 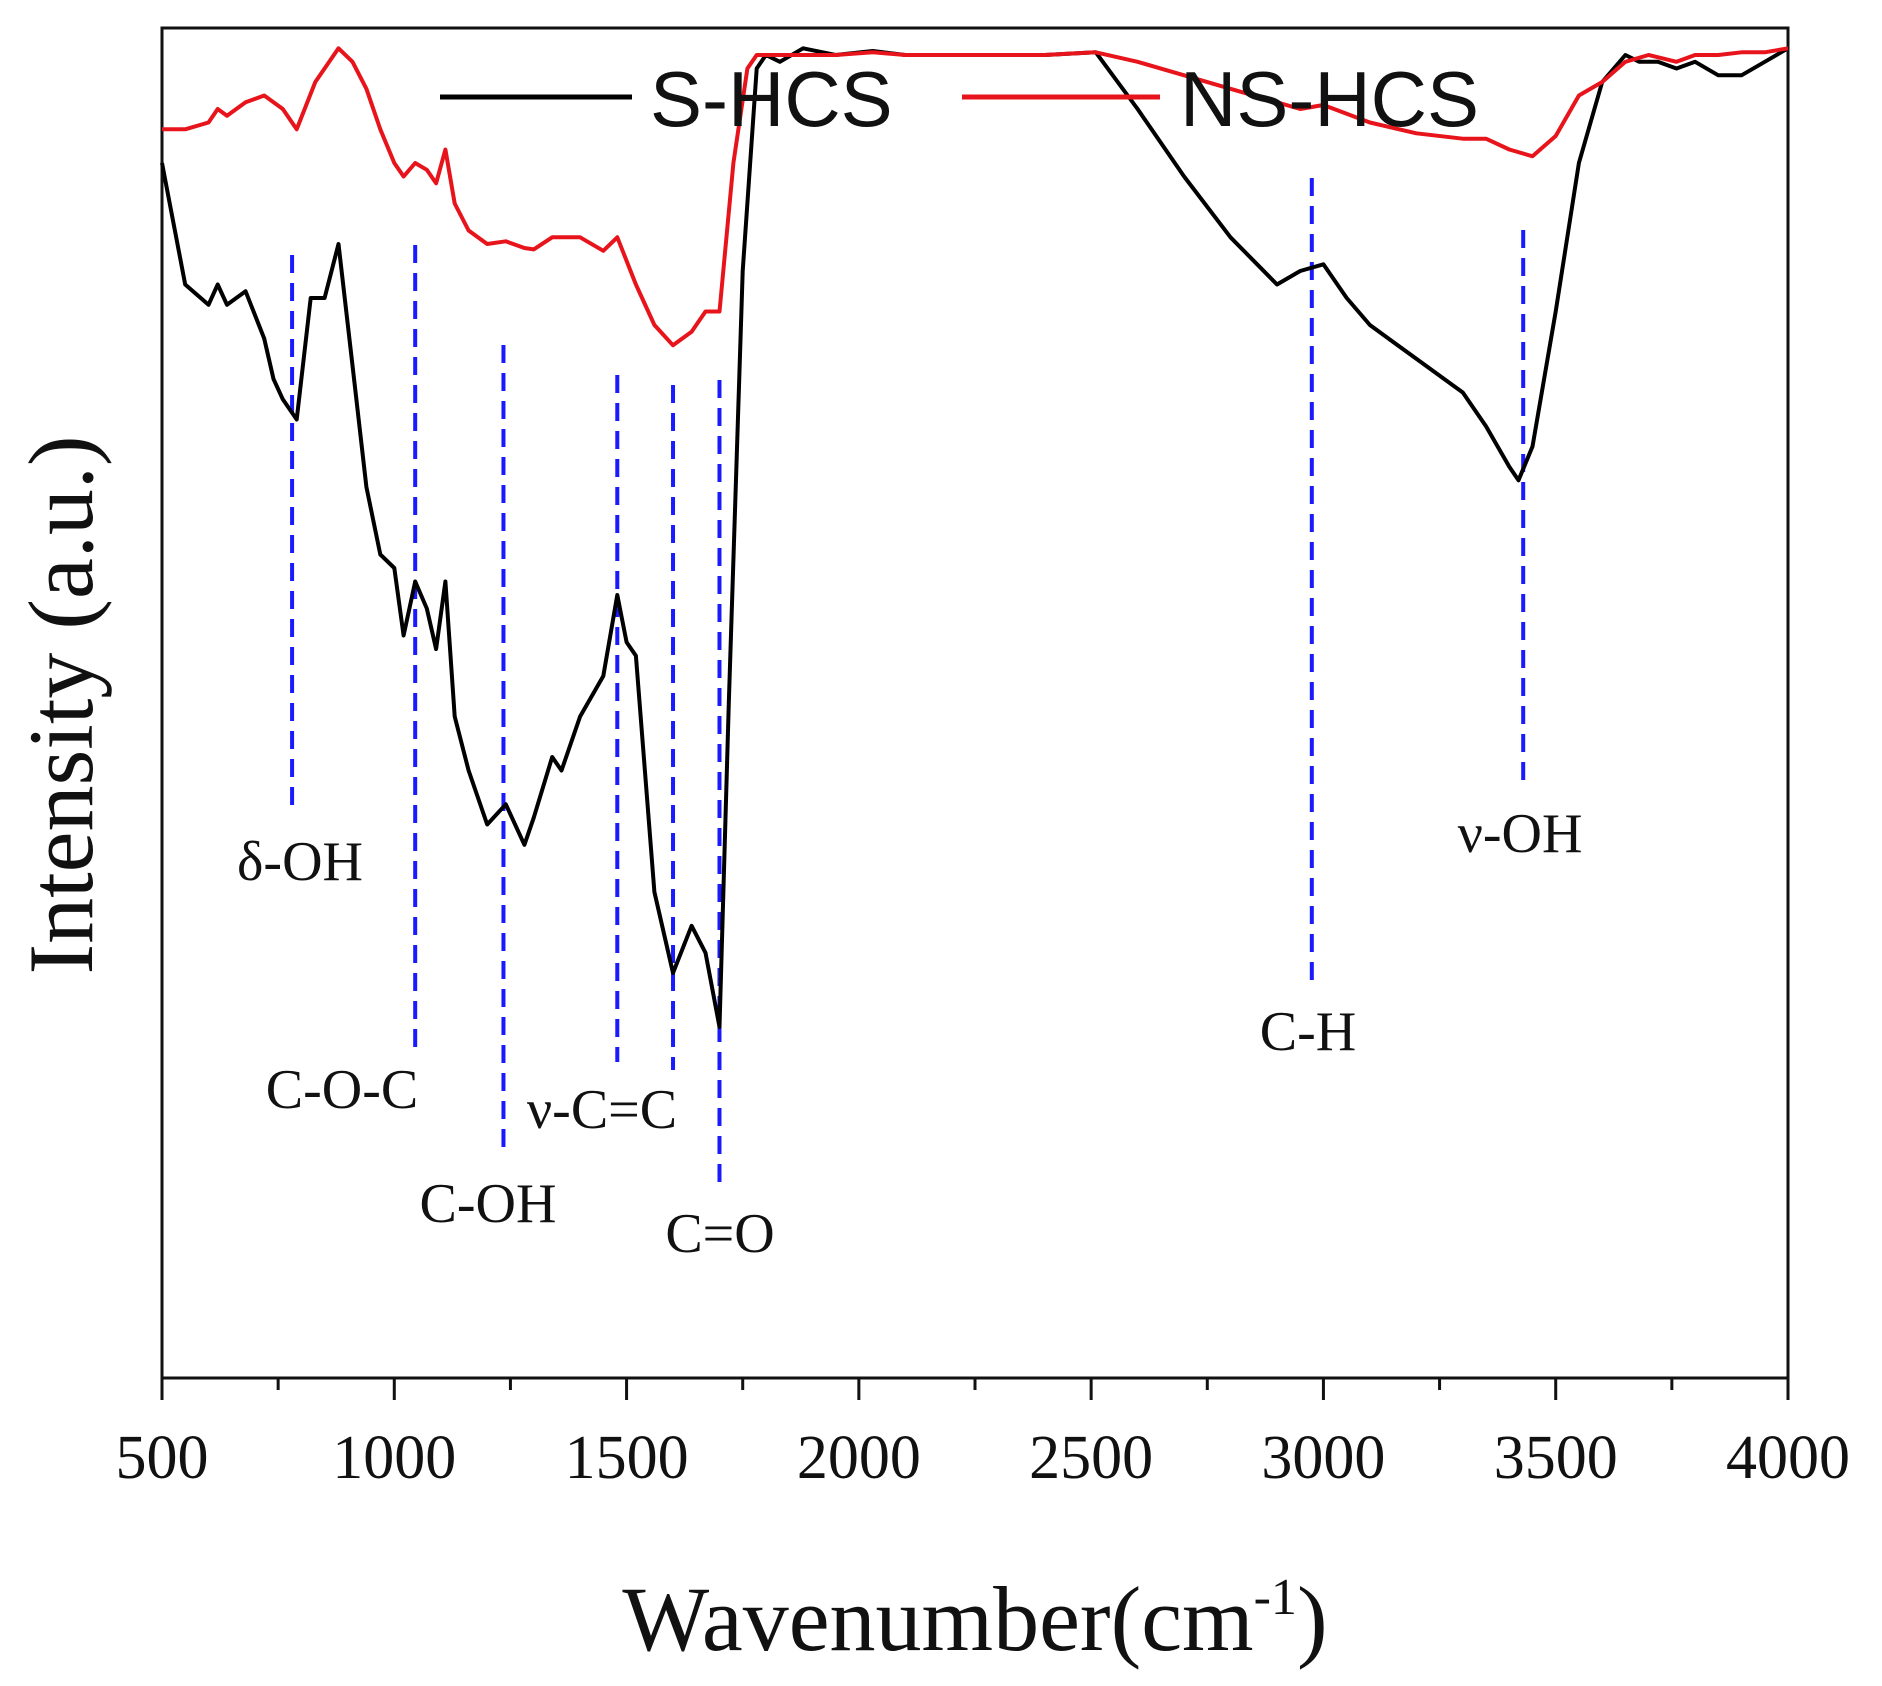 I want to click on legend-label-ns-hcs: NS-HCS, so click(x=1329, y=99).